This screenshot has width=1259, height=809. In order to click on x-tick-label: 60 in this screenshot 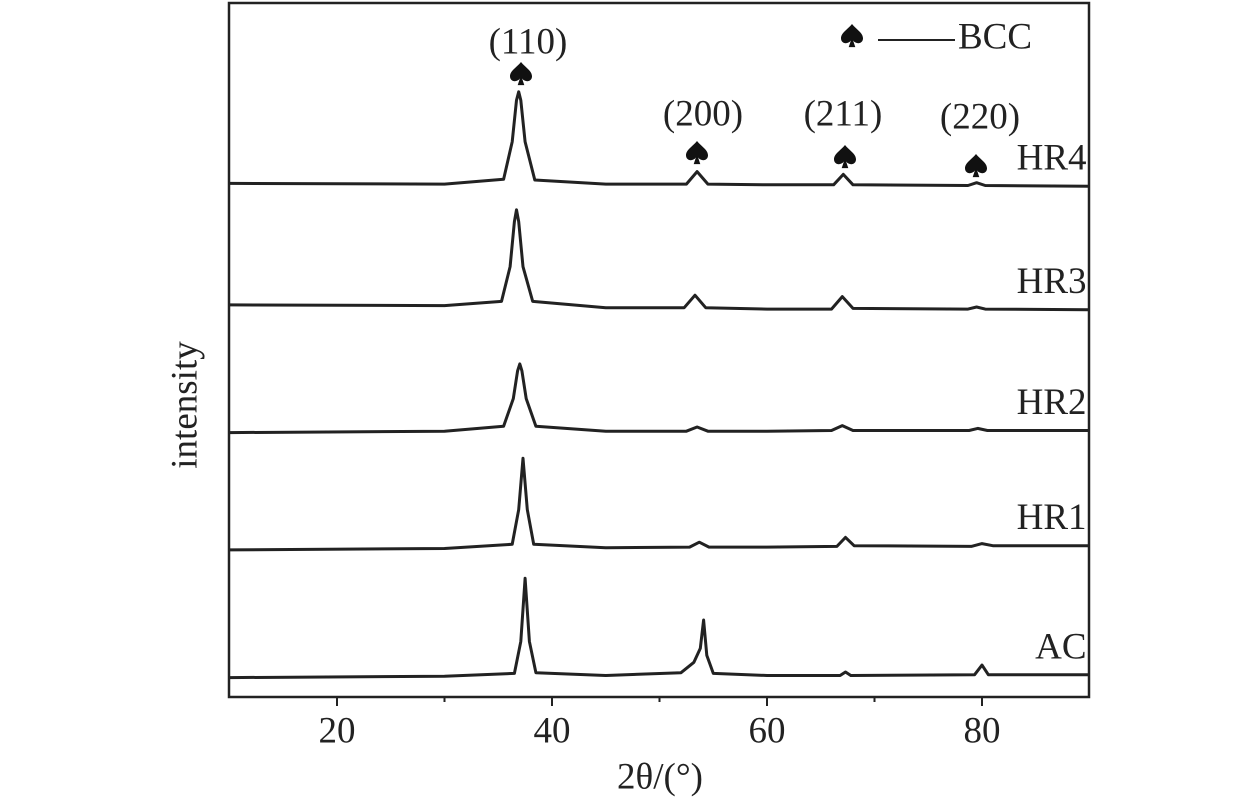, I will do `click(767, 730)`.